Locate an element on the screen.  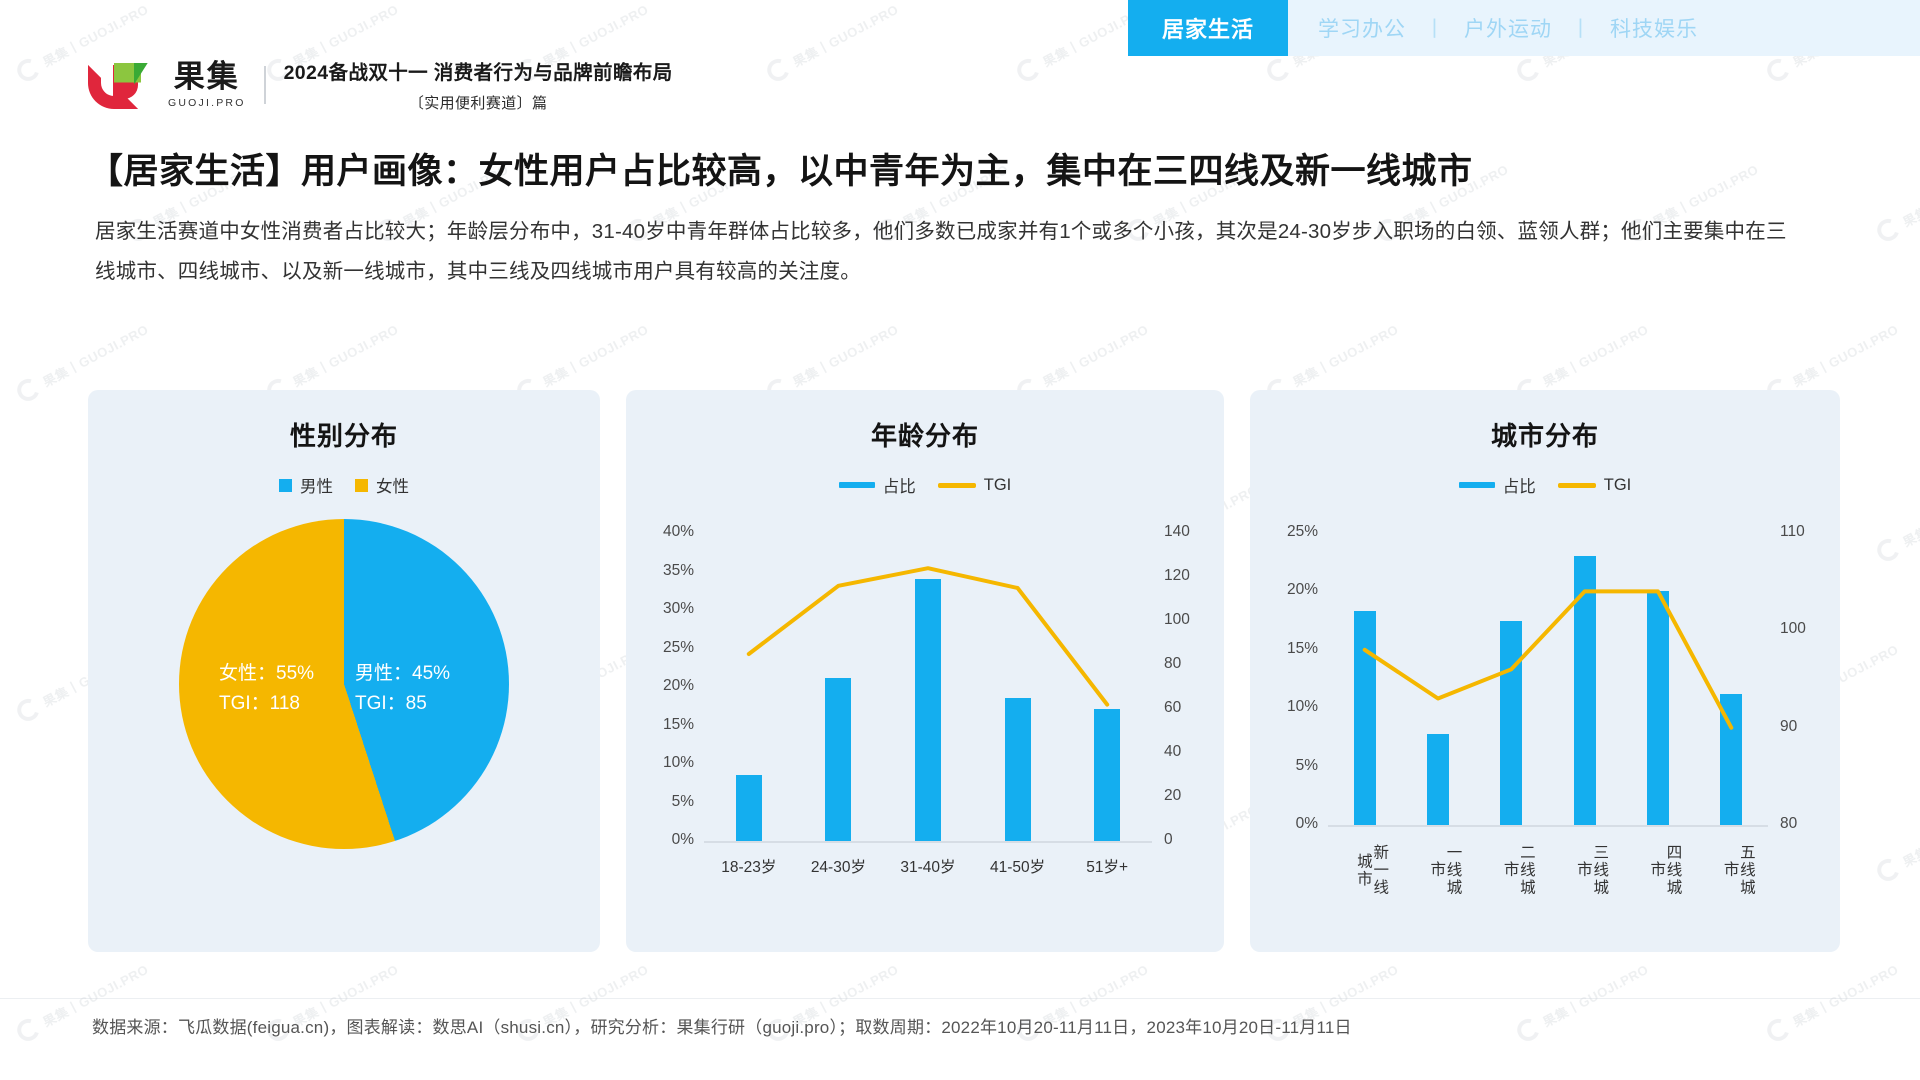
tab-outdoor-sports: 户外运动 is located at coordinates (1508, 29).